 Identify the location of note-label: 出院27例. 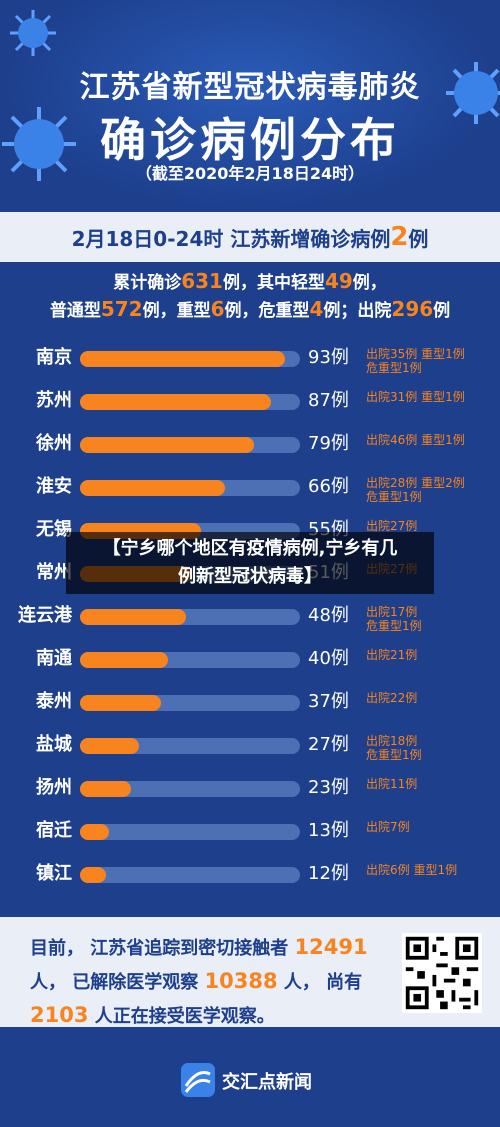
(433, 526).